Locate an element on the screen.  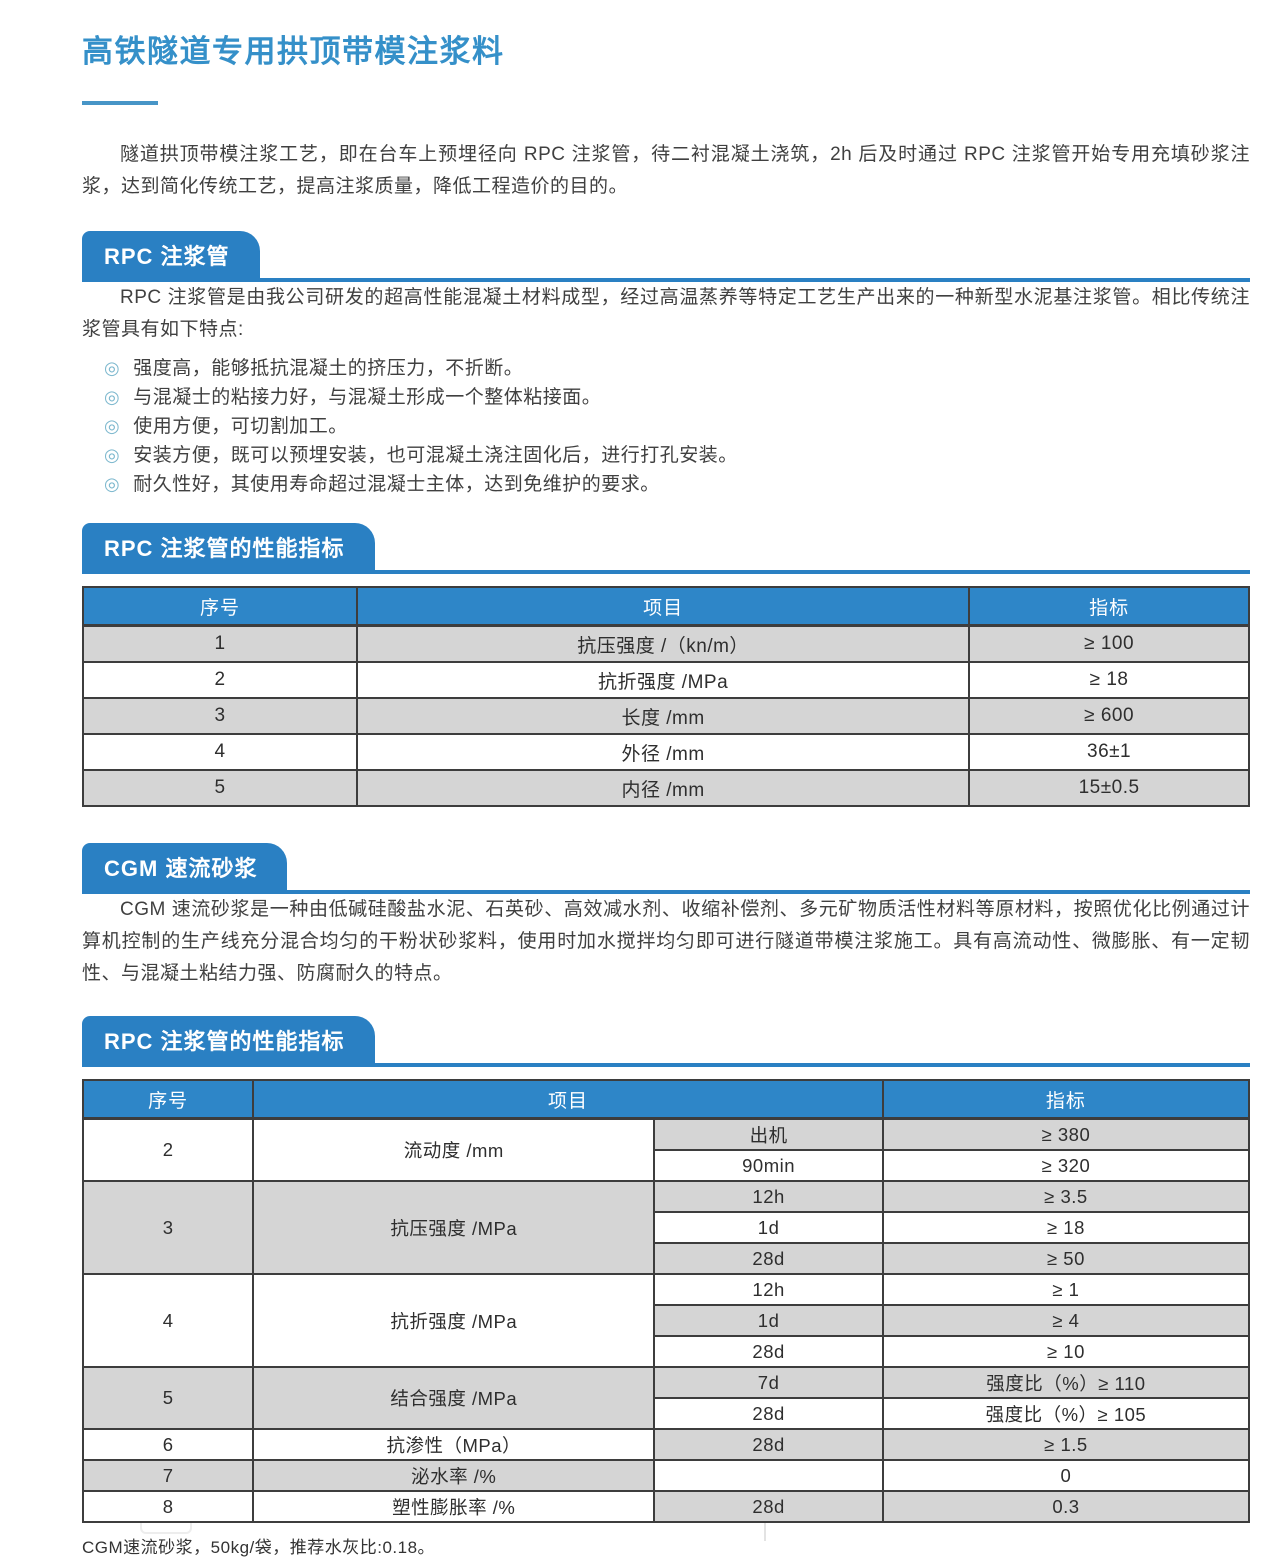
table-row: 28d ≥ 10 is located at coordinates (667, 1351).